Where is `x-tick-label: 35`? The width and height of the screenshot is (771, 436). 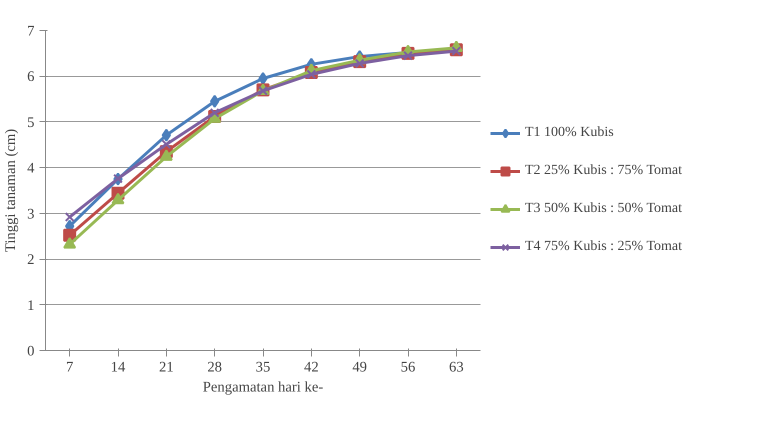
x-tick-label: 35 is located at coordinates (263, 368).